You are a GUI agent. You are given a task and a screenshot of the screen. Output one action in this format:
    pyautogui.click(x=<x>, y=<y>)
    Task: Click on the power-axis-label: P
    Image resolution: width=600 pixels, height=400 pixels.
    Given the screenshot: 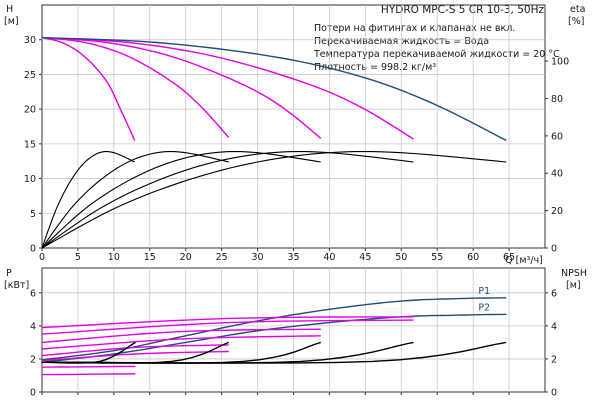 What is the action you would take?
    pyautogui.click(x=9, y=273)
    